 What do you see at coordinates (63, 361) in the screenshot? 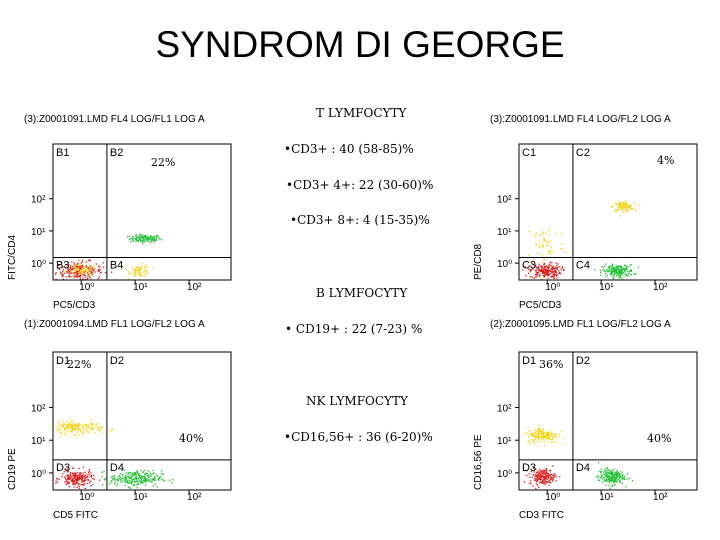
I see `quadrant-label-d1: D1` at bounding box center [63, 361].